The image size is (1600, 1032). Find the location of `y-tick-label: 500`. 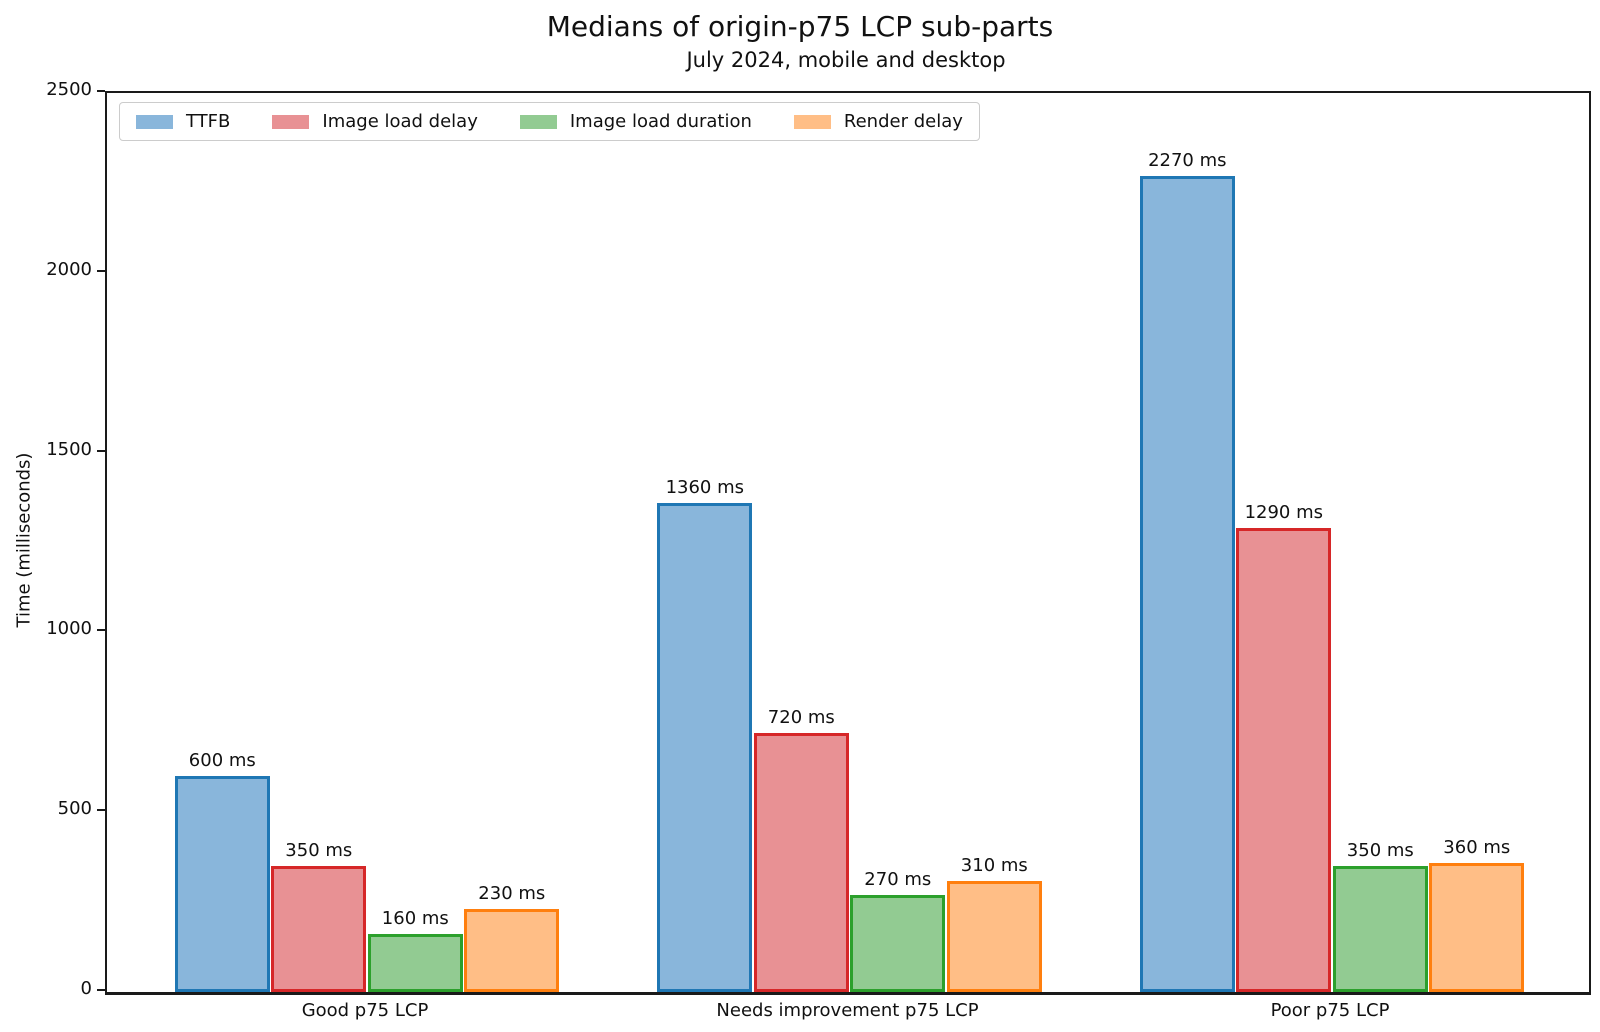

y-tick-label: 500 is located at coordinates (74, 809).